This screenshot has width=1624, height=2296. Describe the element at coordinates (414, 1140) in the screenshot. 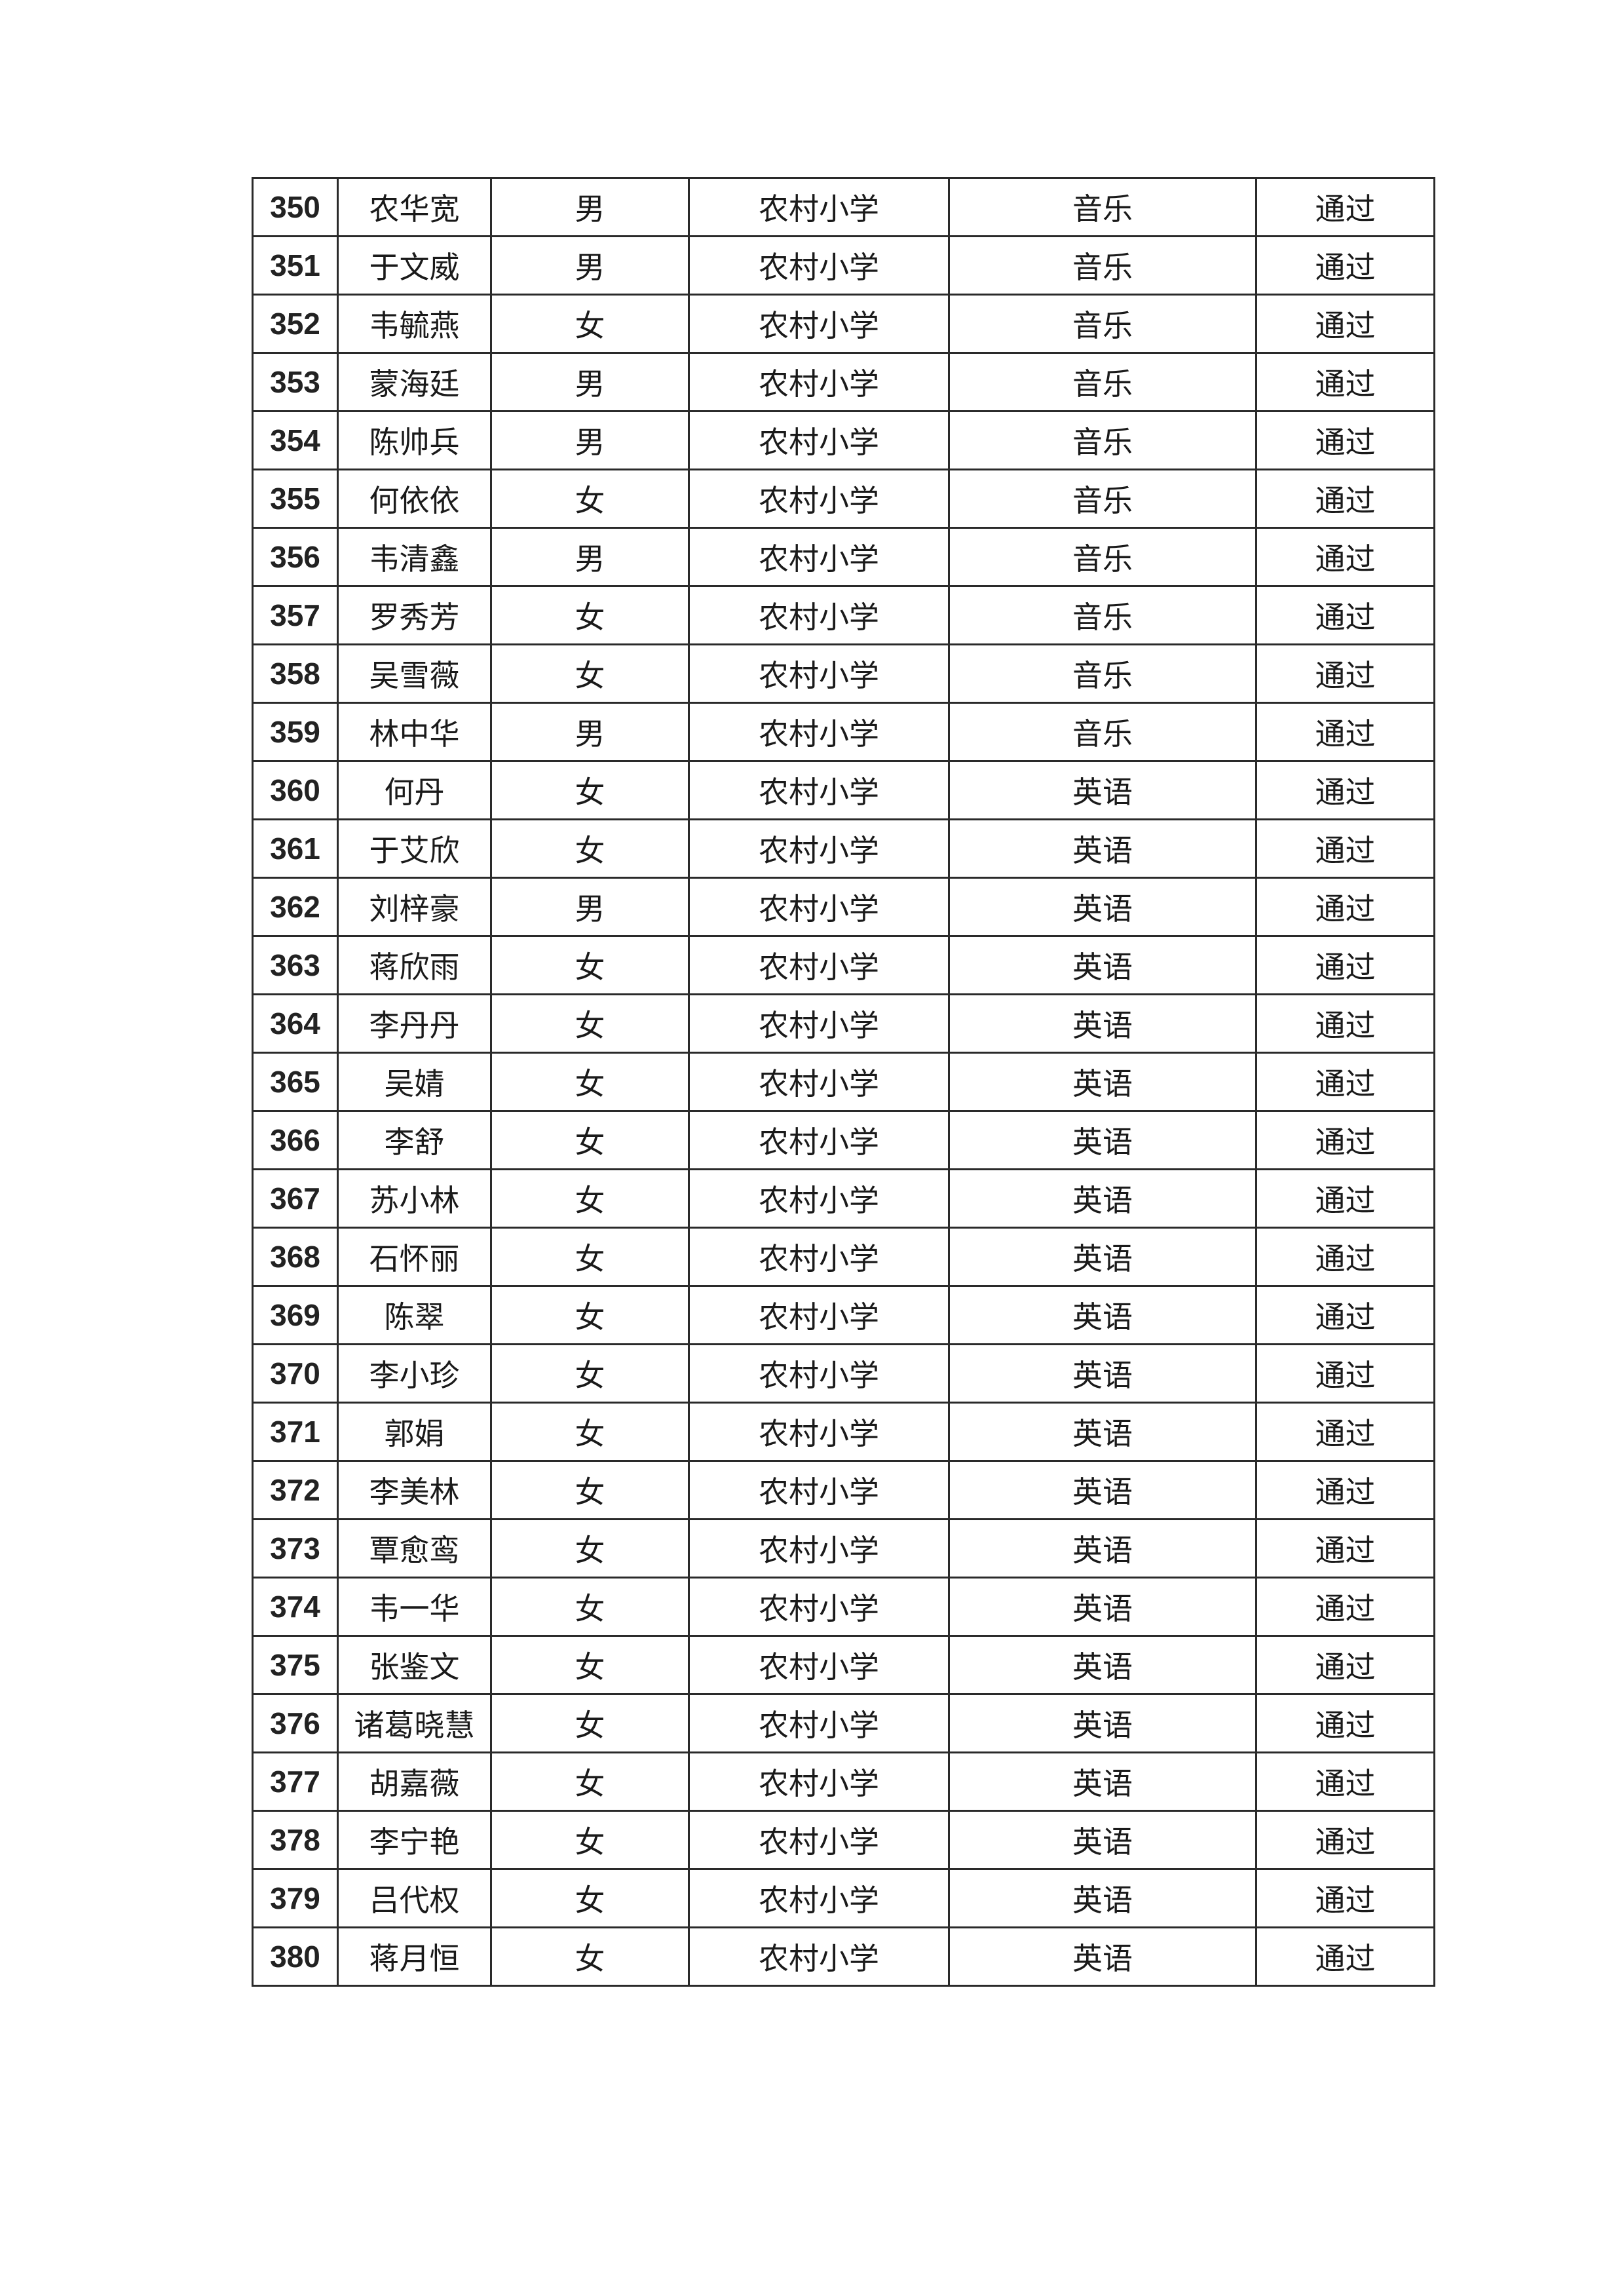

I see `name-cell: 李舒` at that location.